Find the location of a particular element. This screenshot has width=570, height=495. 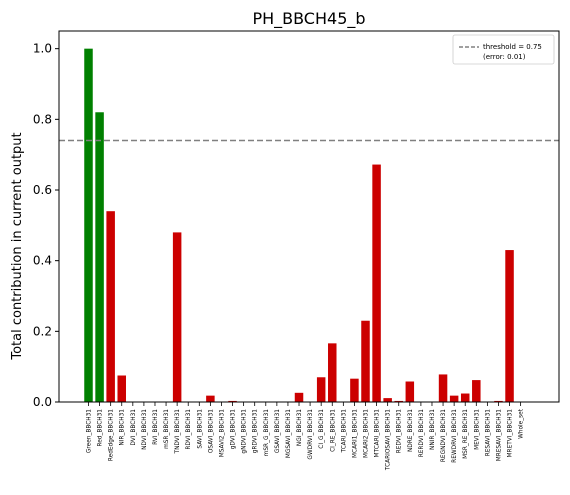

x-tick-label: NNIR_BBCH31 is located at coordinates (433, 429).